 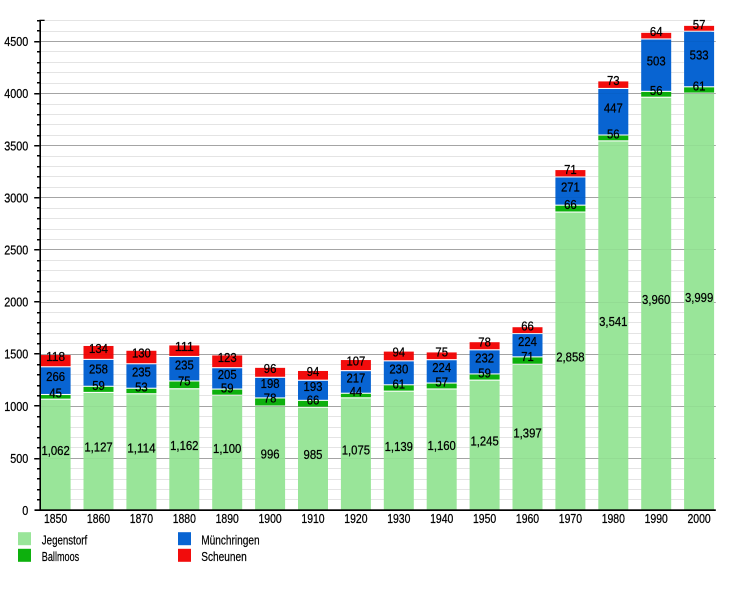 I want to click on svg-text: 73, so click(x=613, y=81).